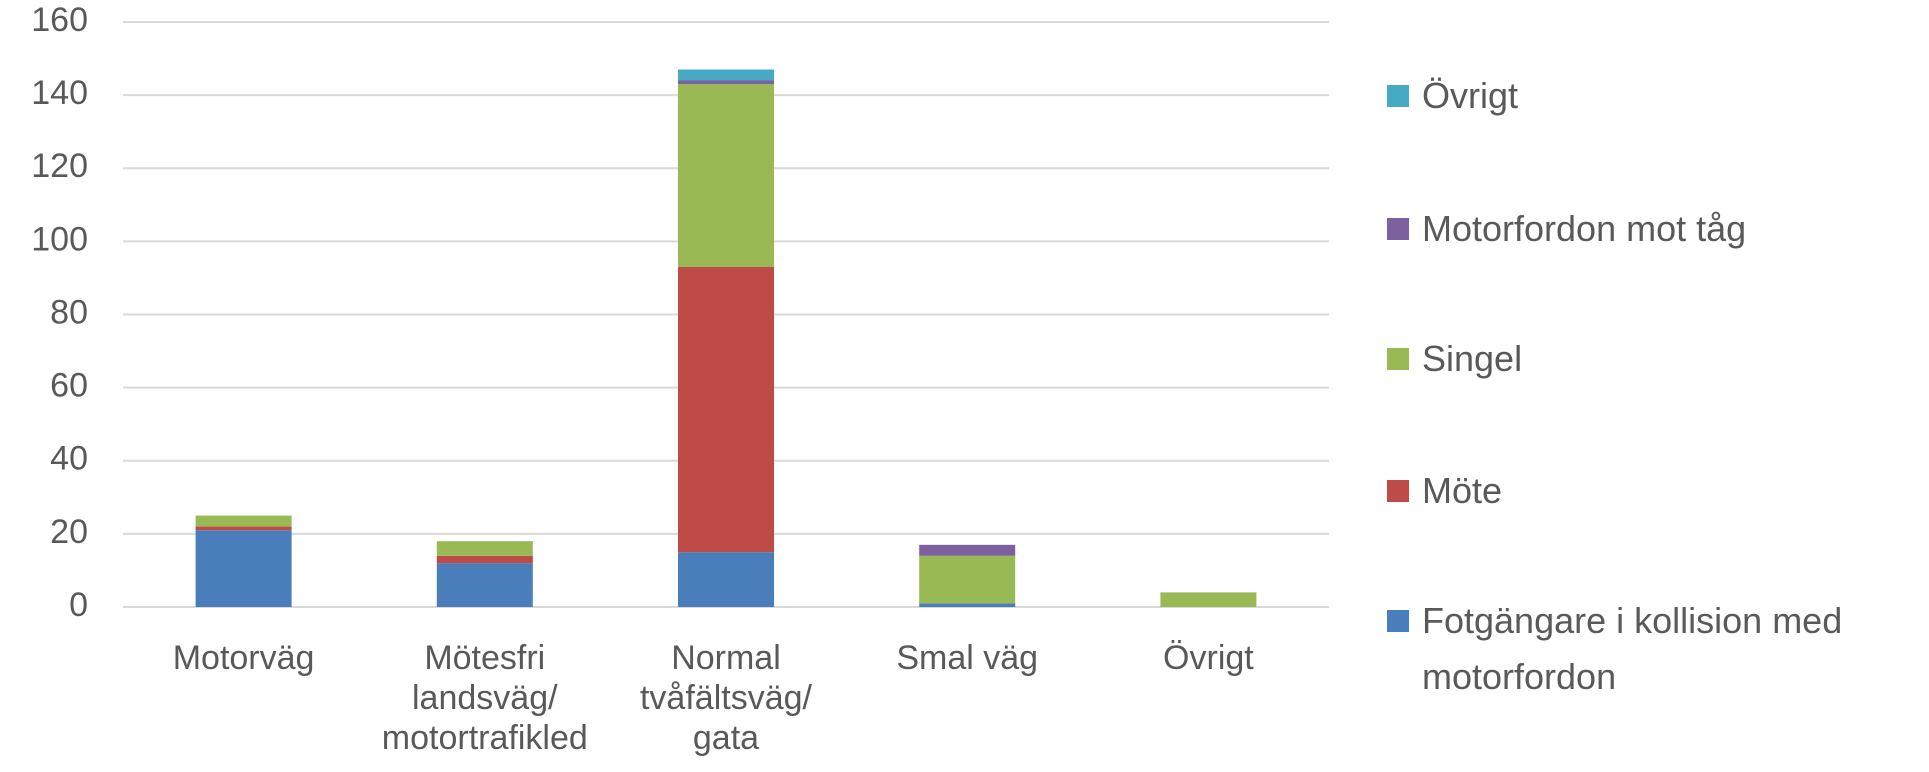  I want to click on legend-label: Fotgängare i kollision med motorfordon, so click(1632, 648).